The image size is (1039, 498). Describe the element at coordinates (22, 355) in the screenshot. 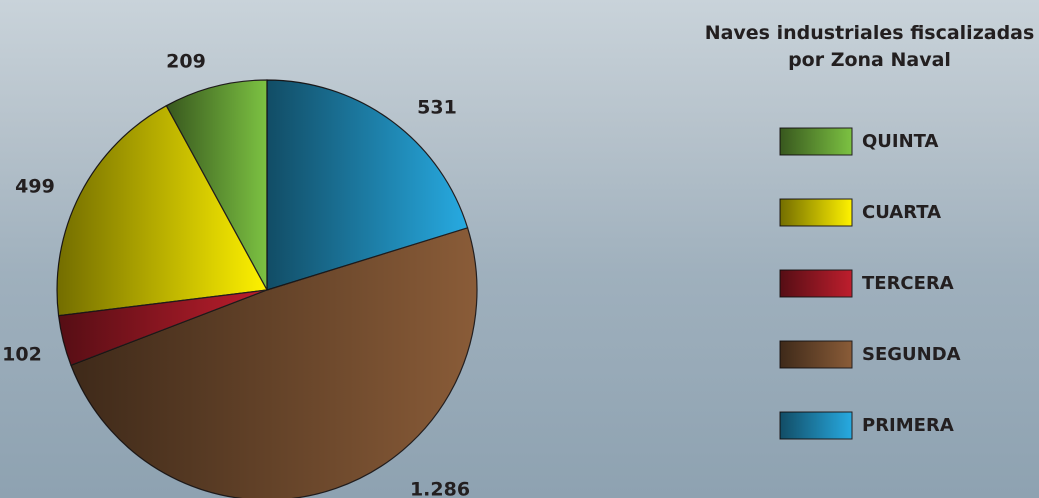

I see `data-label: 102` at that location.